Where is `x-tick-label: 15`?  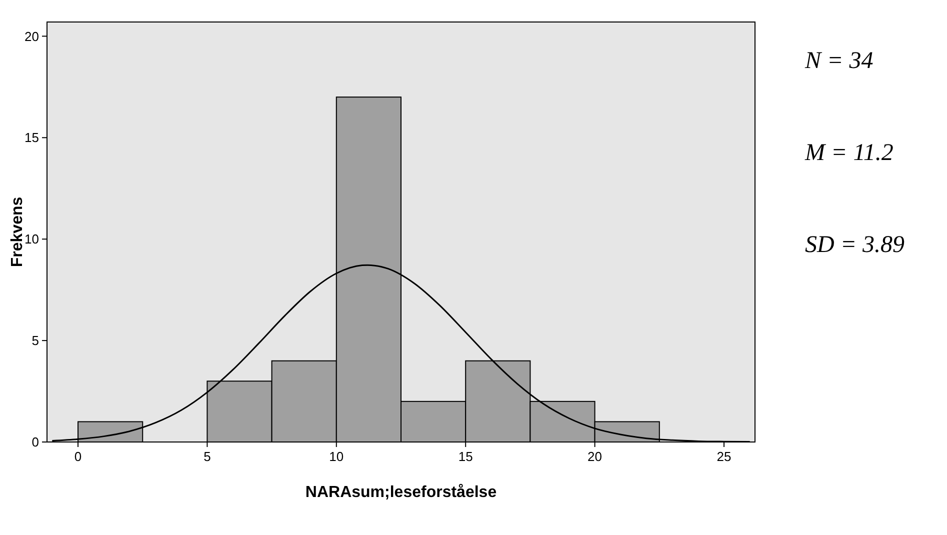
x-tick-label: 15 is located at coordinates (465, 456).